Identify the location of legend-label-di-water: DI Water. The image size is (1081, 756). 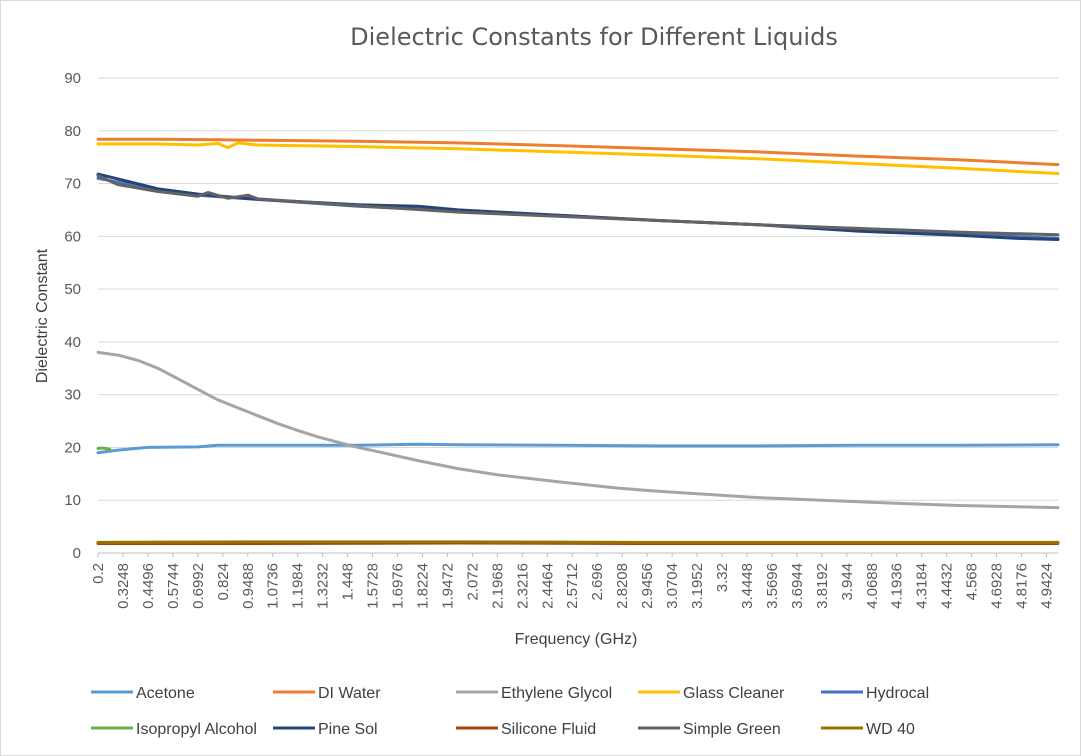
(349, 693).